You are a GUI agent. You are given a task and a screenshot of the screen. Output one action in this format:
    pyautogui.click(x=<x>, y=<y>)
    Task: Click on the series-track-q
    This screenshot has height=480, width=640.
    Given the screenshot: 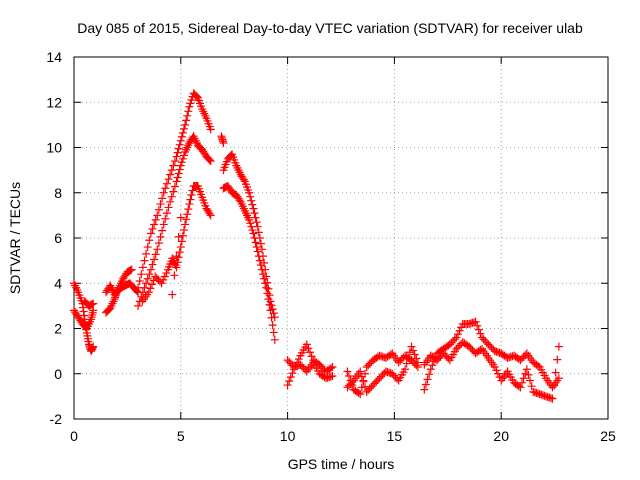 What is the action you would take?
    pyautogui.click(x=491, y=355)
    